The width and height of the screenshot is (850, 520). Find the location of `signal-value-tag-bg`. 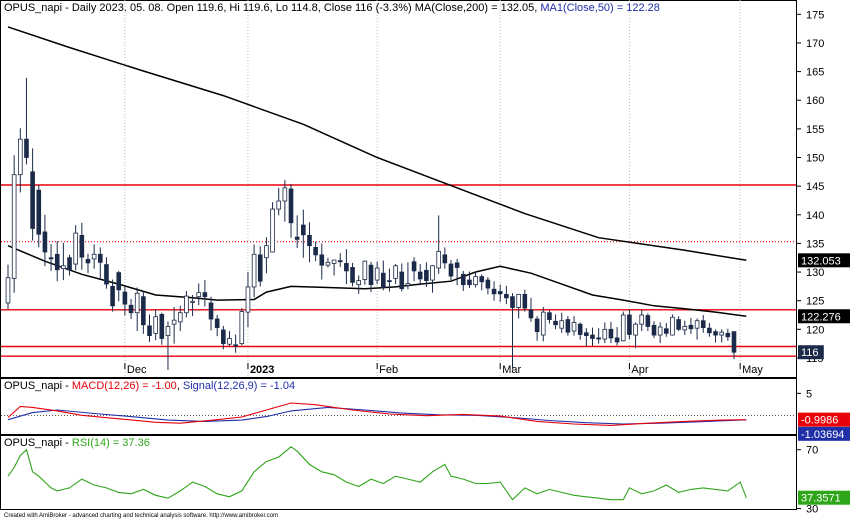

signal-value-tag-bg is located at coordinates (824, 433).